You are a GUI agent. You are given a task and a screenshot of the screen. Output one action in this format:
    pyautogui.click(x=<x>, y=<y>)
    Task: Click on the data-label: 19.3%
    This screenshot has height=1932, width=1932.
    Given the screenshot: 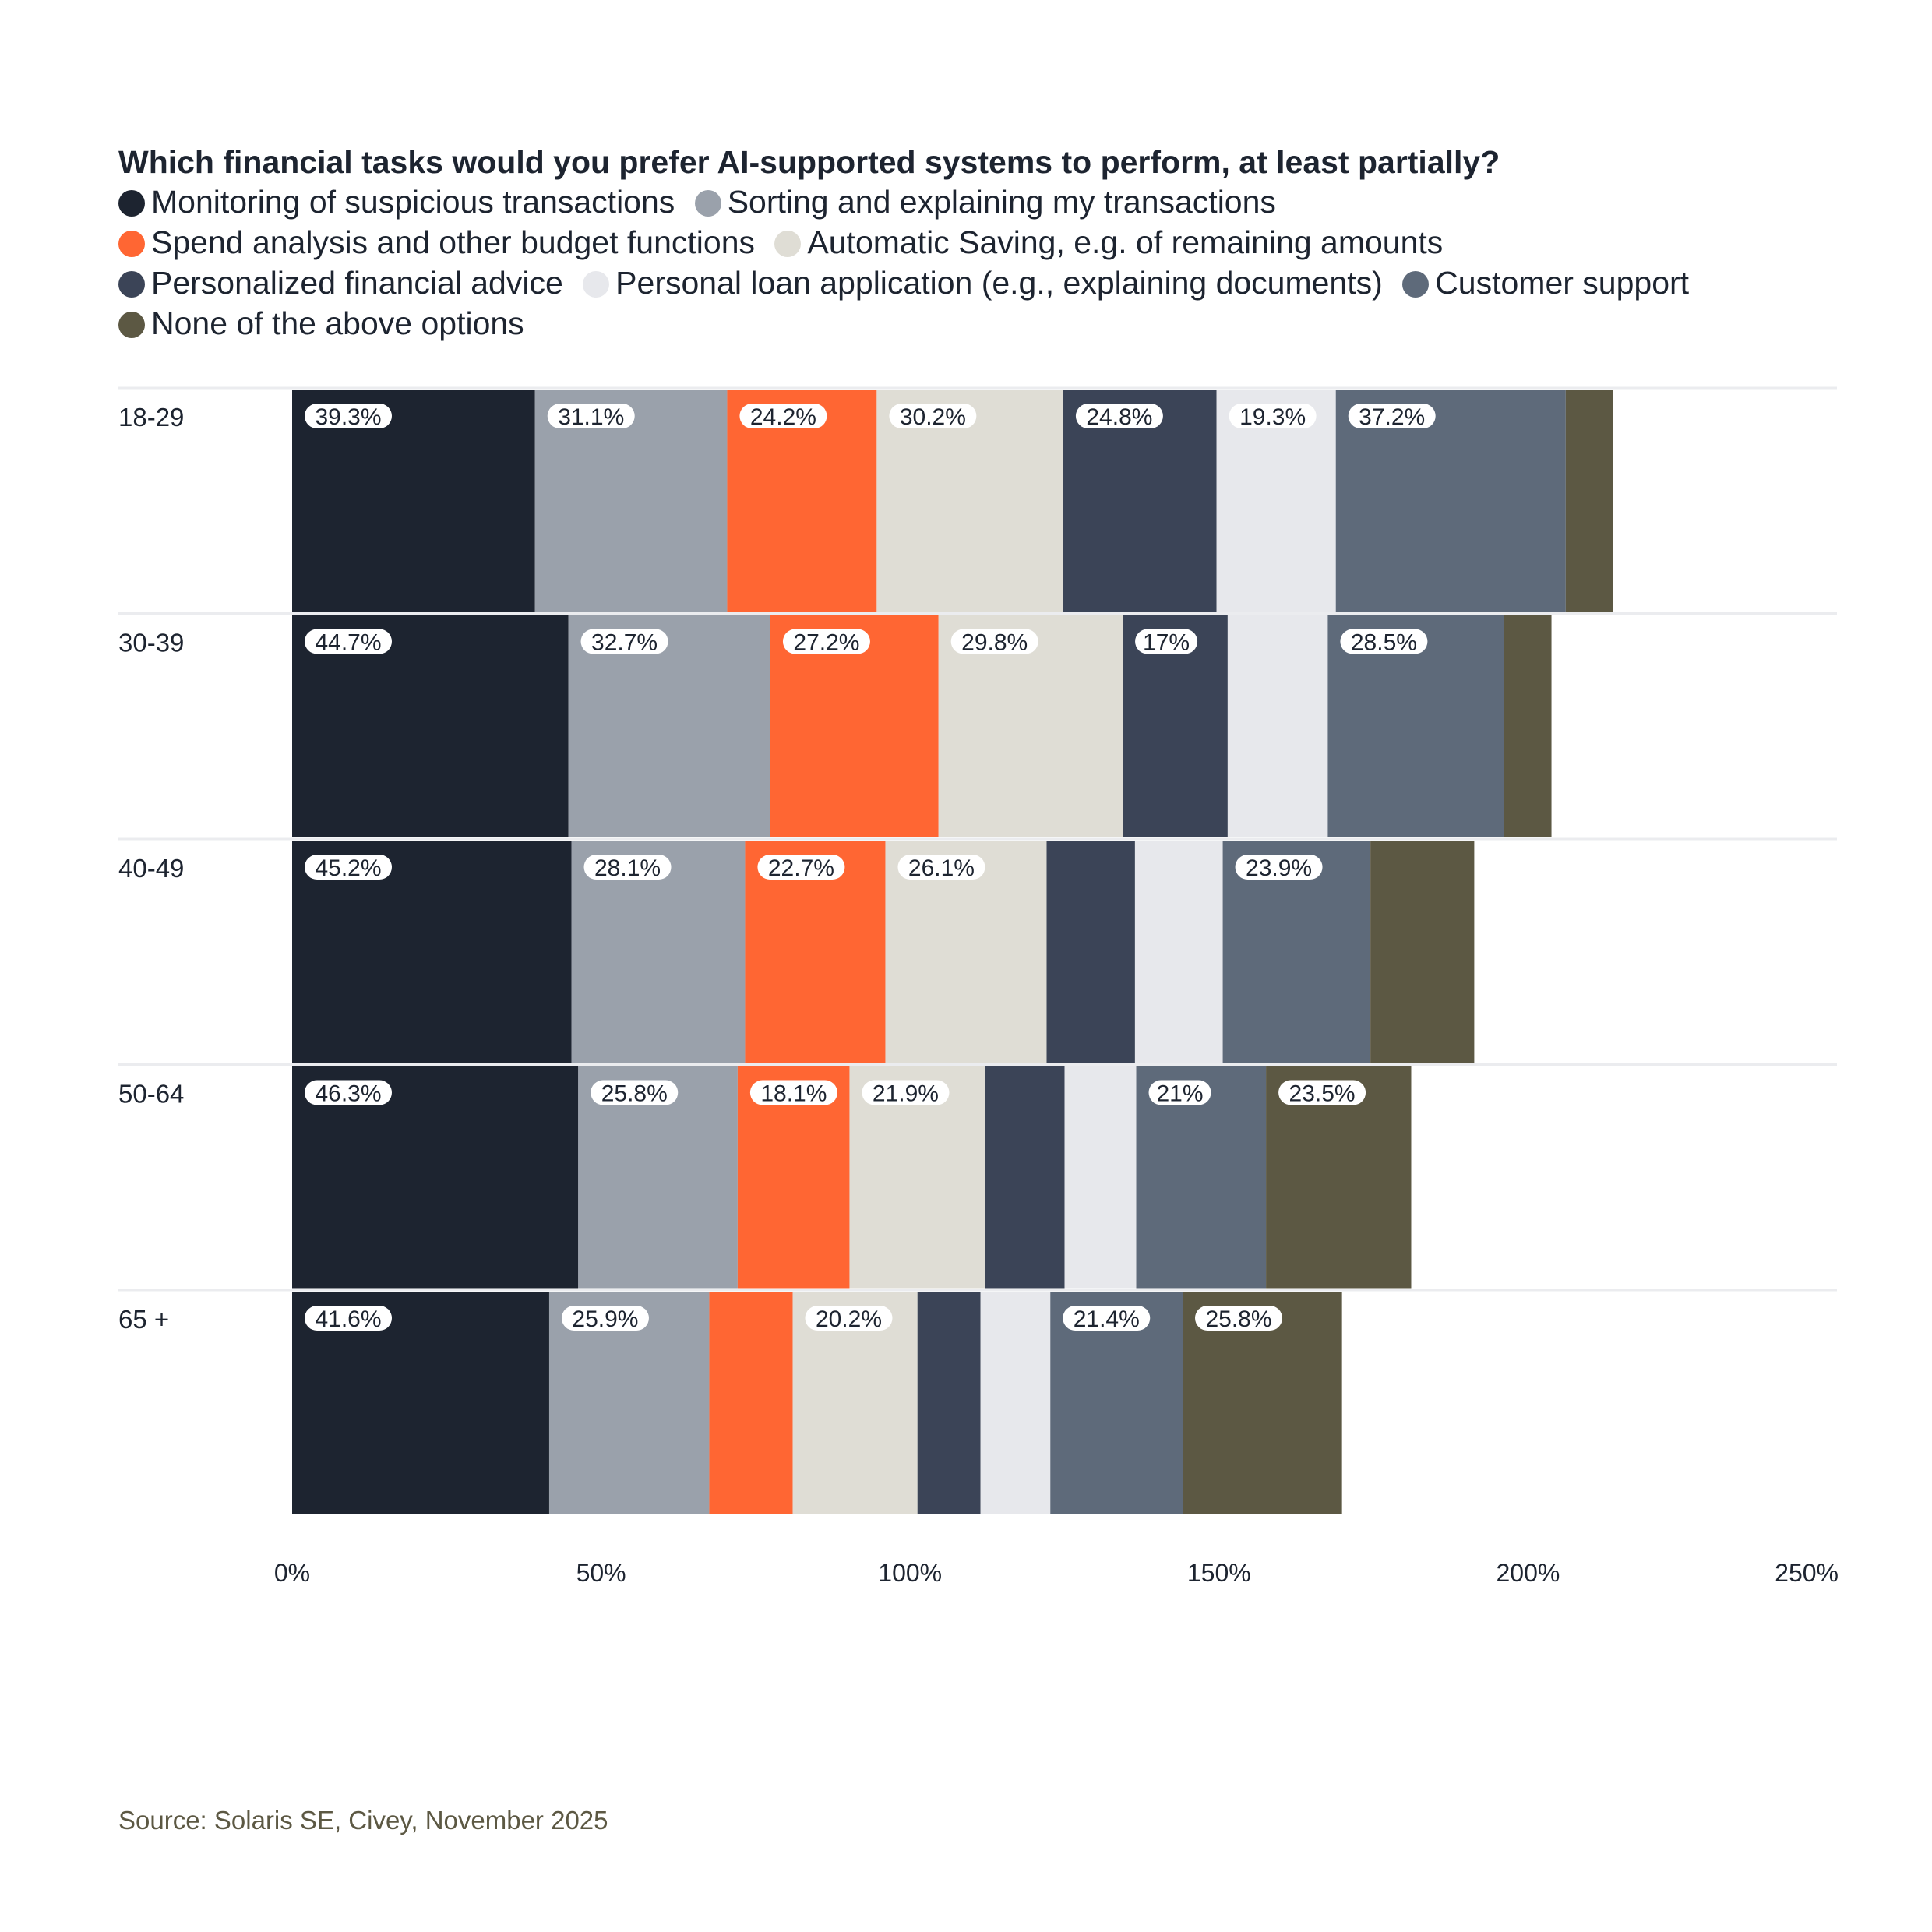 What is the action you would take?
    pyautogui.click(x=1272, y=417)
    